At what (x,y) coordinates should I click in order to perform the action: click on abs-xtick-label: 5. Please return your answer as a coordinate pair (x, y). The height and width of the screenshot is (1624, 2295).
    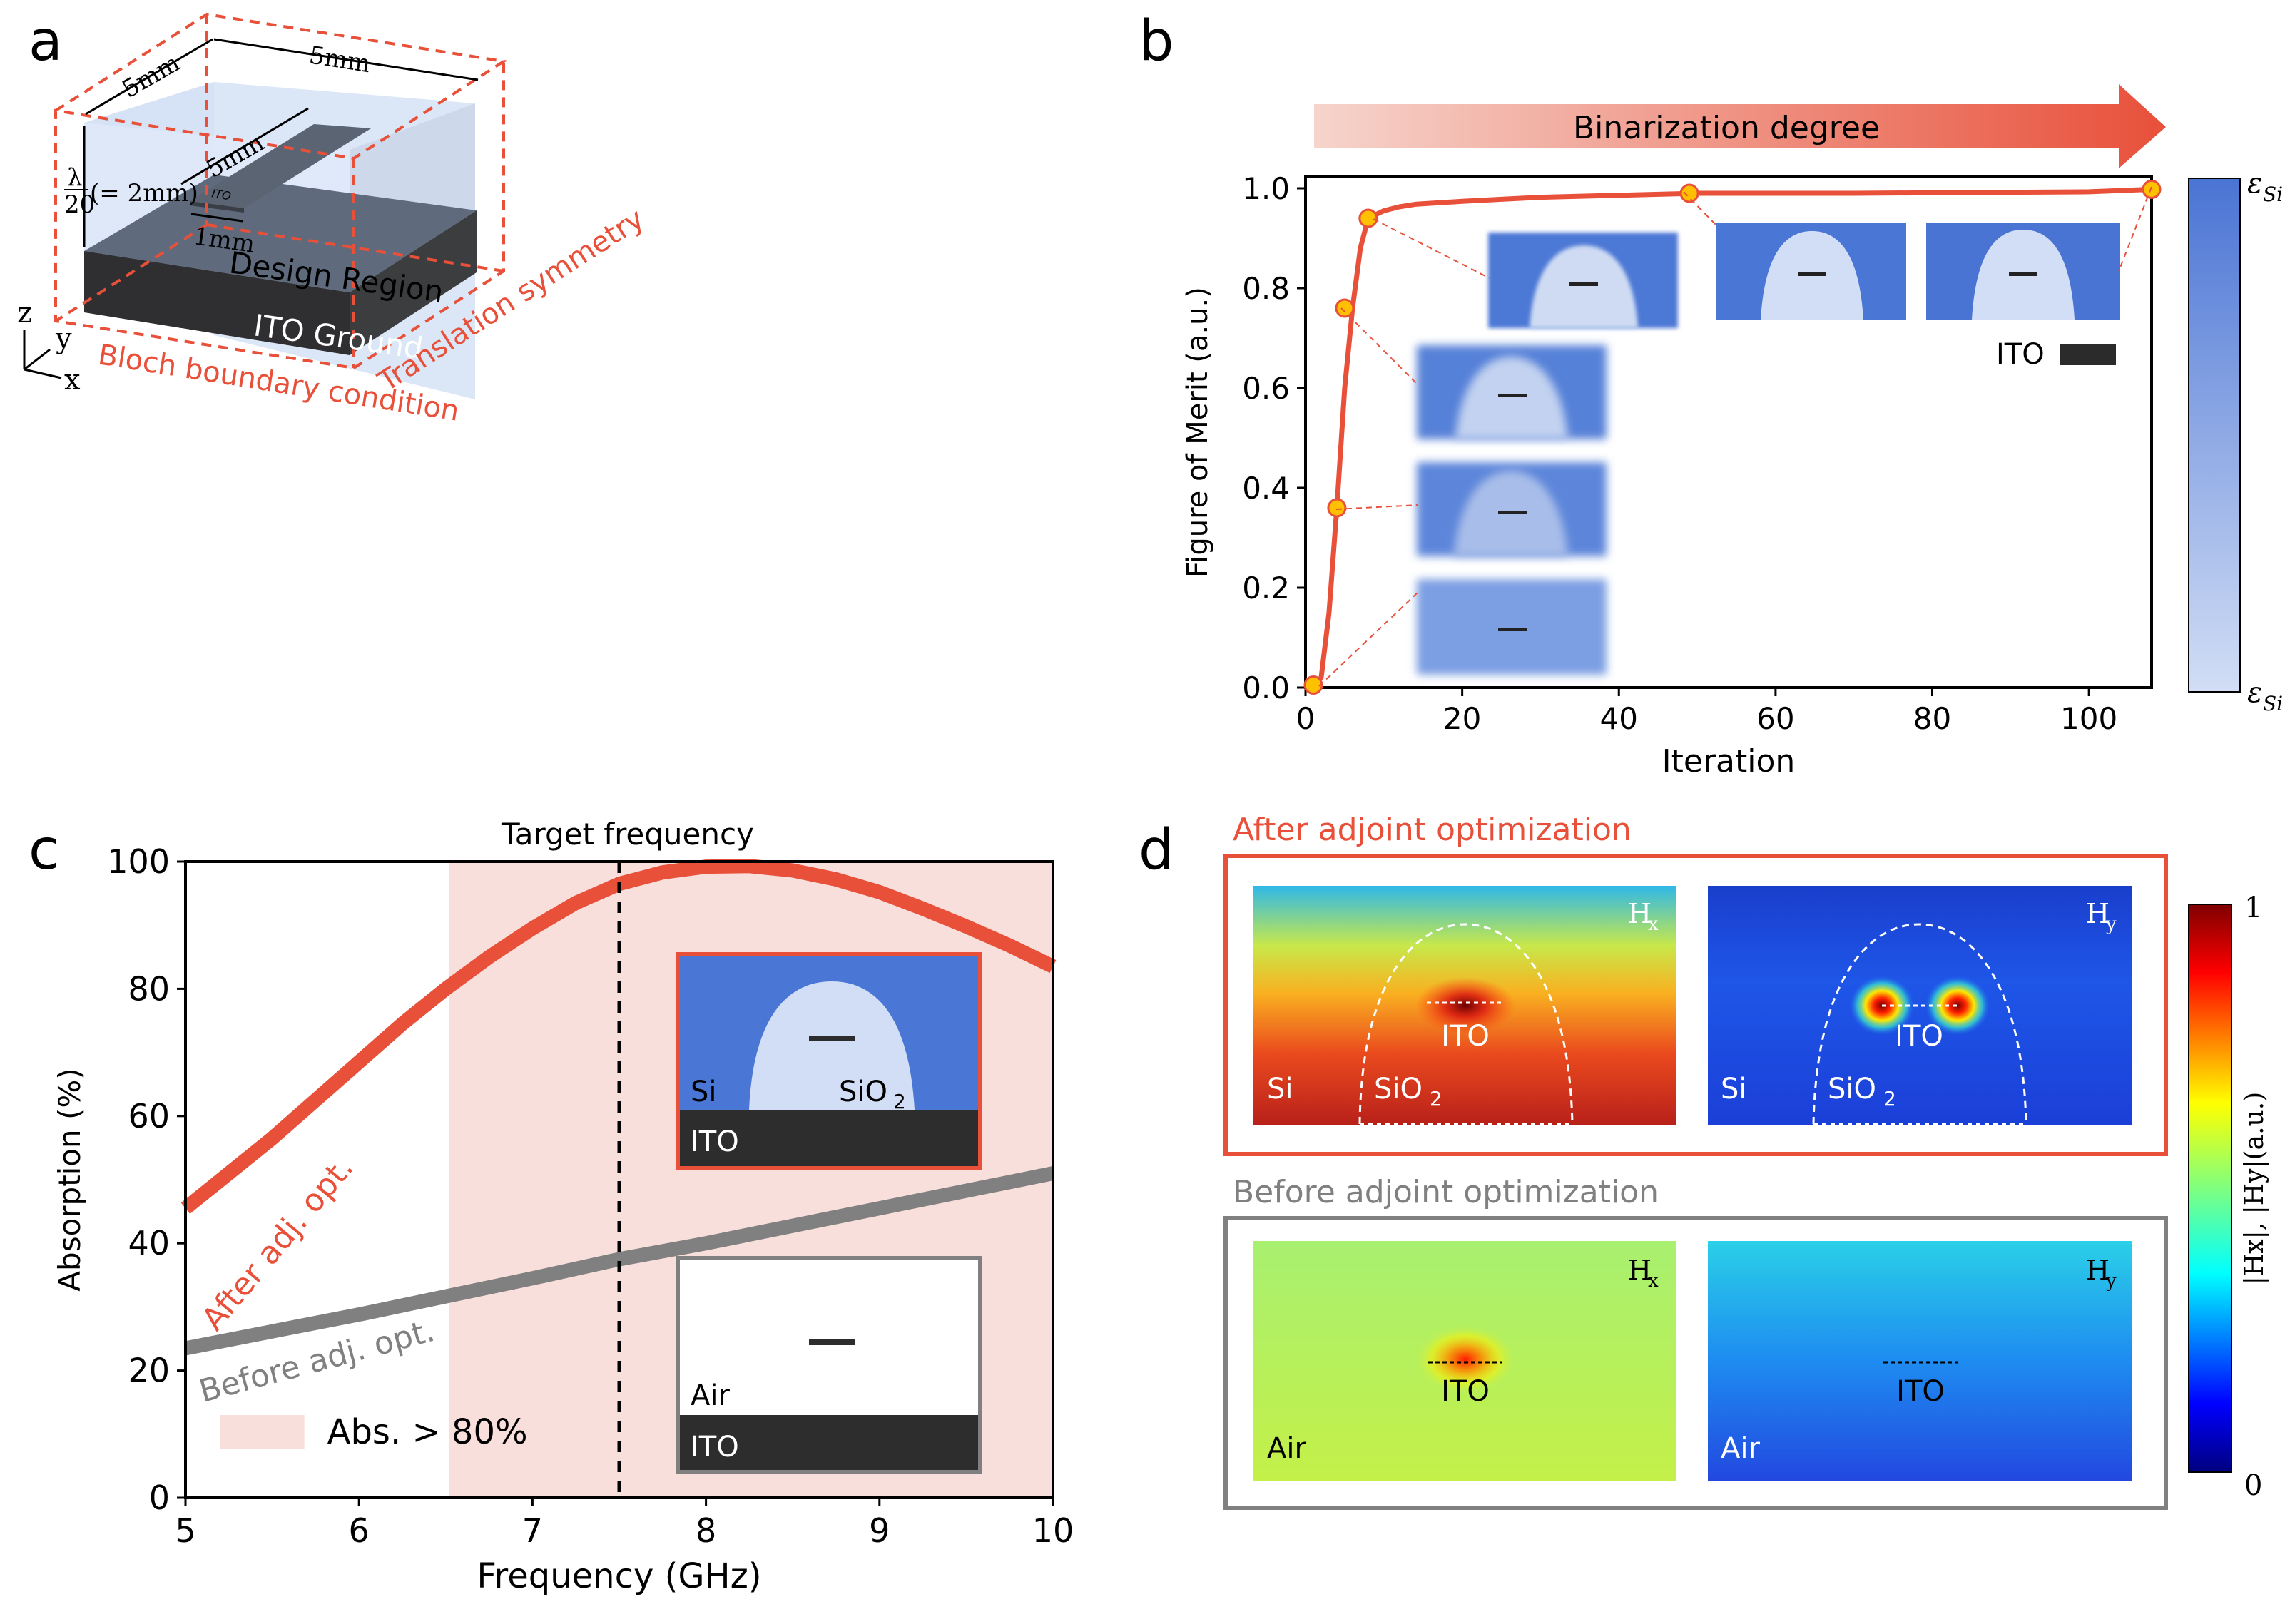
    Looking at the image, I should click on (185, 1530).